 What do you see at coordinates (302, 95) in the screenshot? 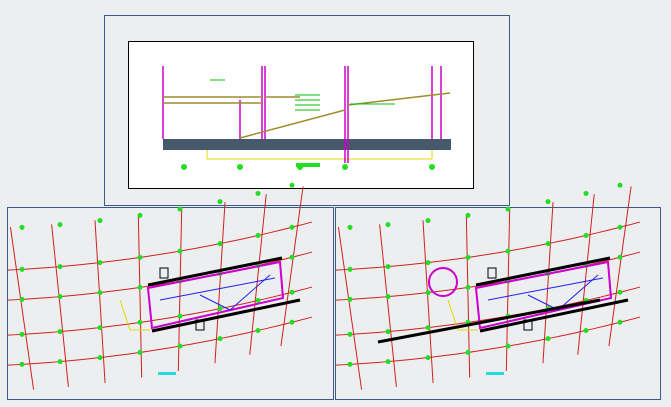
I see `annotations` at bounding box center [302, 95].